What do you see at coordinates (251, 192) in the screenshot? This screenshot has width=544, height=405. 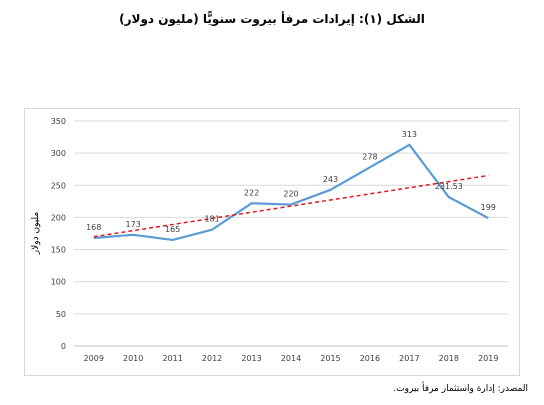 I see `data-label: 222` at bounding box center [251, 192].